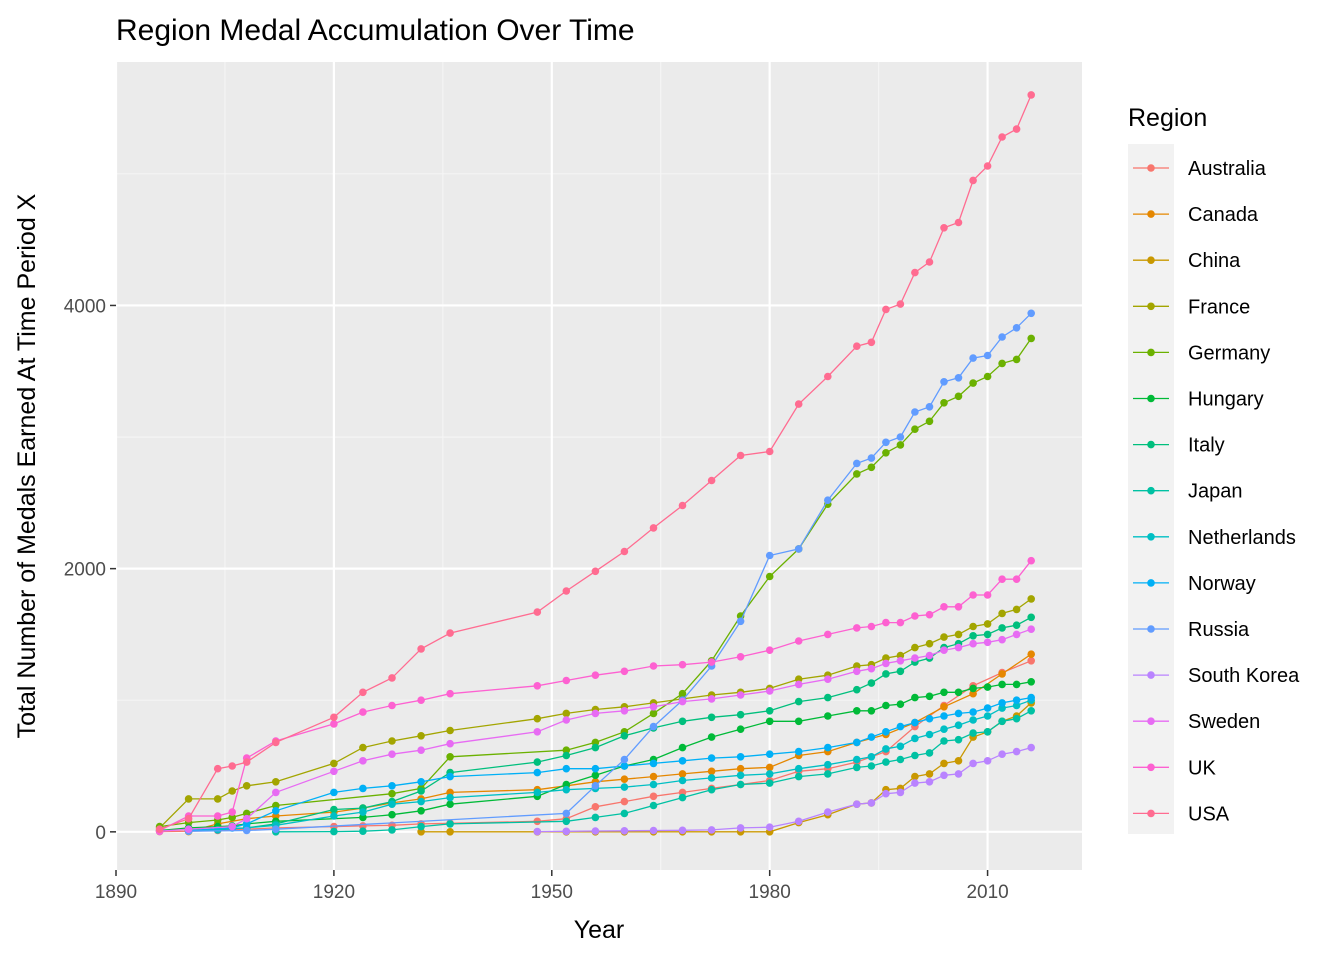 The width and height of the screenshot is (1344, 965). What do you see at coordinates (1191, 630) in the screenshot?
I see `legend-item-russia: Russia` at bounding box center [1191, 630].